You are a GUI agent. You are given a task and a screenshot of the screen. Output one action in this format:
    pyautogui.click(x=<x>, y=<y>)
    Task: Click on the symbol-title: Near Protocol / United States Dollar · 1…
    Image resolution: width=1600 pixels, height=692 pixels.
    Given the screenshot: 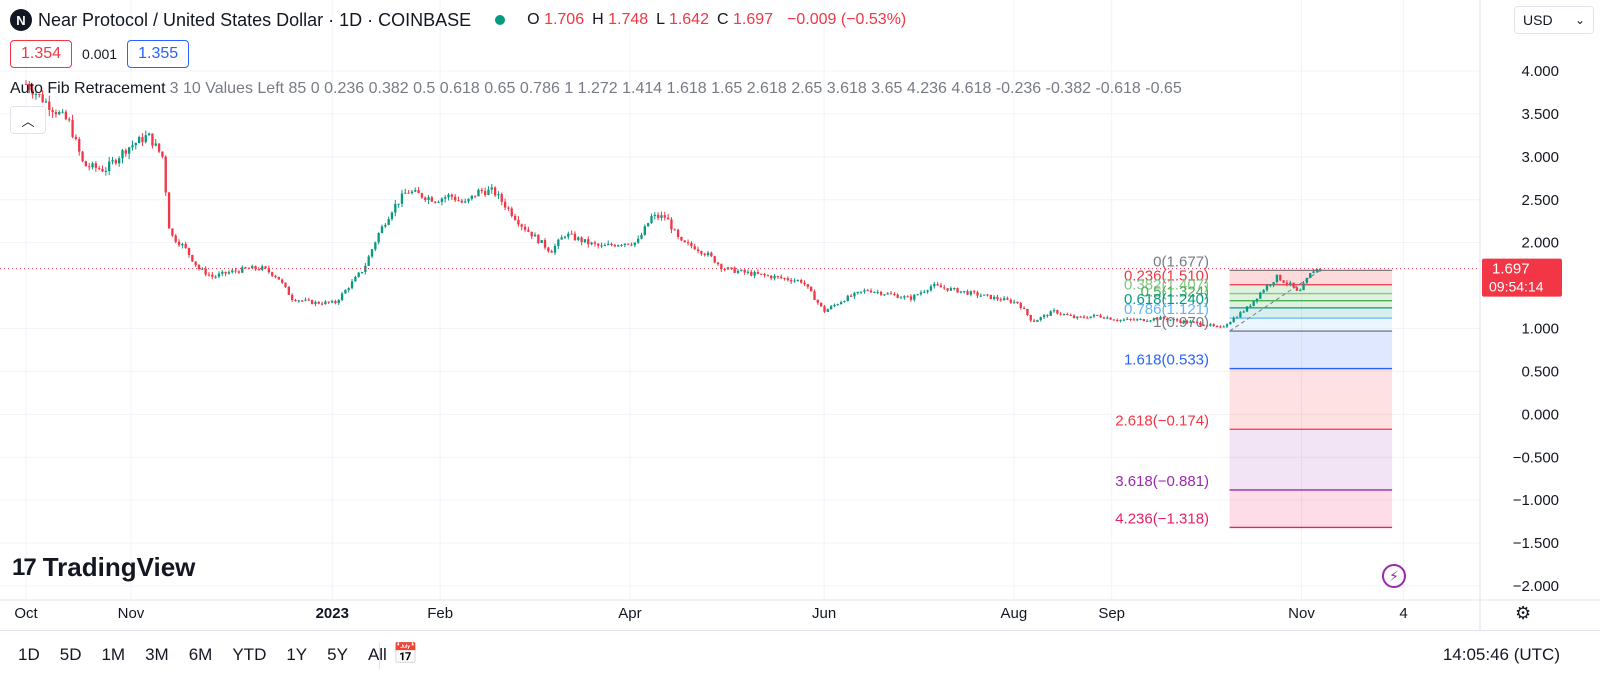 What is the action you would take?
    pyautogui.click(x=255, y=19)
    